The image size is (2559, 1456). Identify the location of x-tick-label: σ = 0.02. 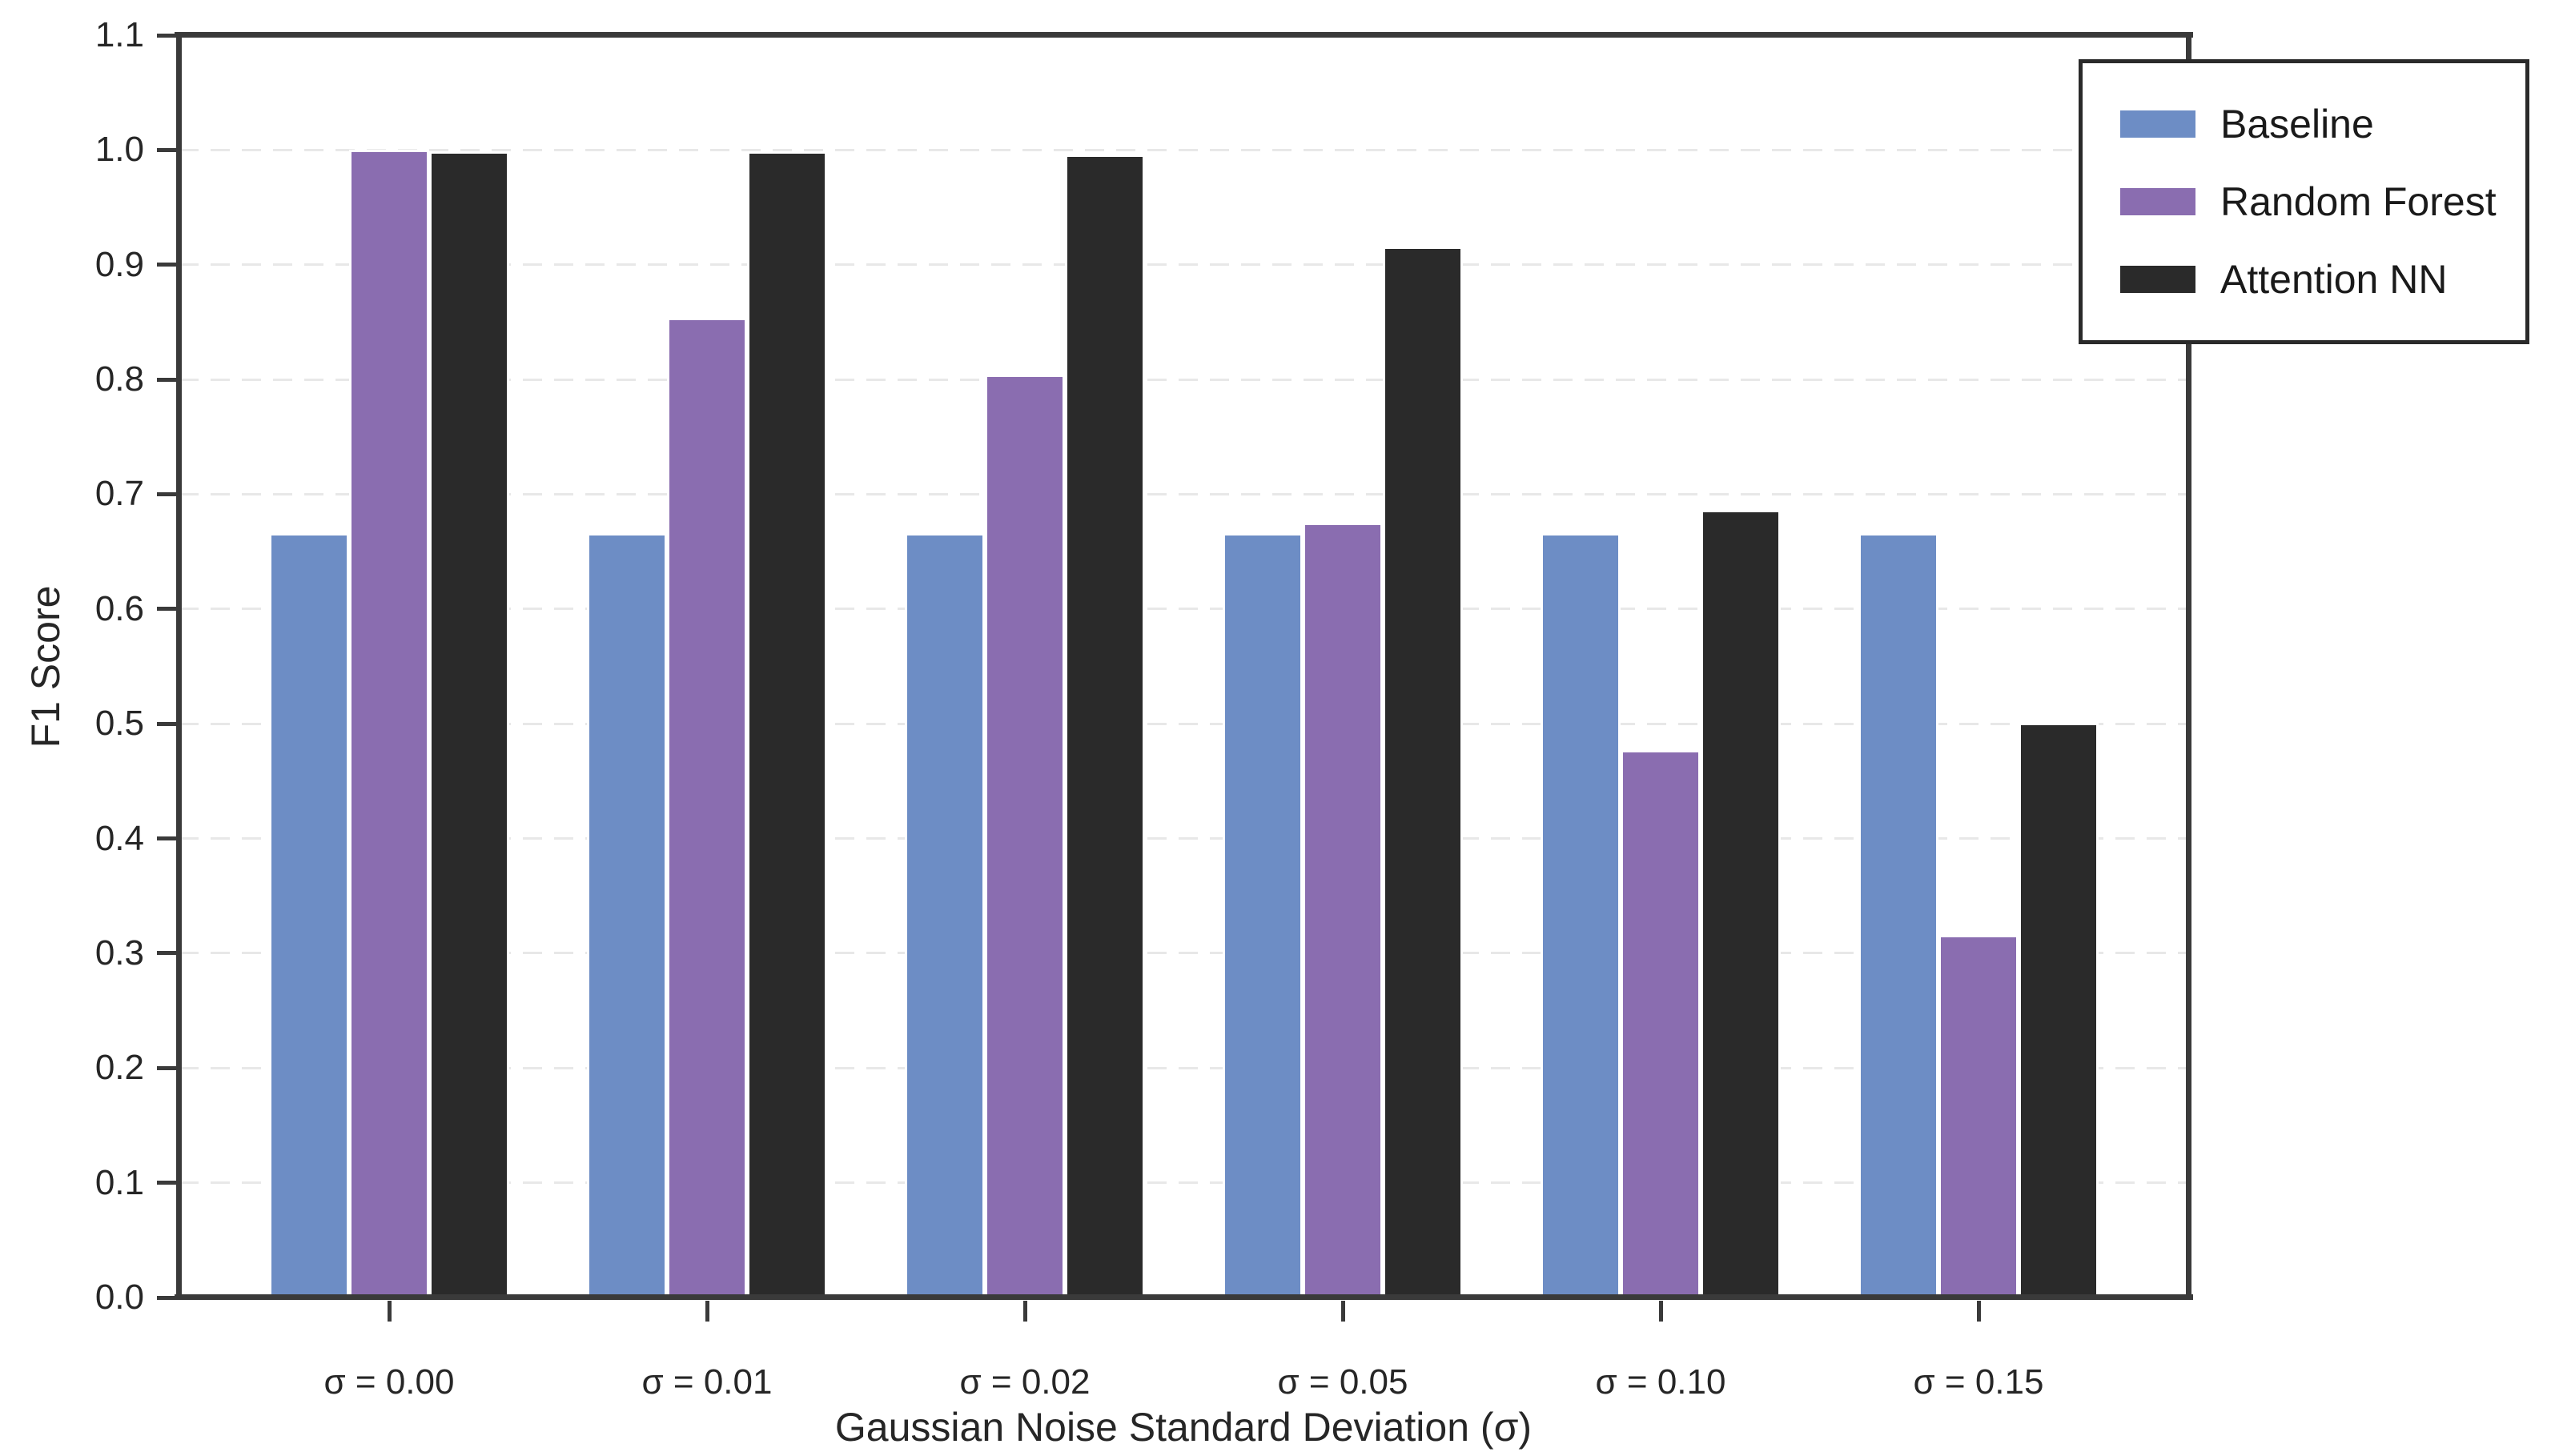
(1025, 1382).